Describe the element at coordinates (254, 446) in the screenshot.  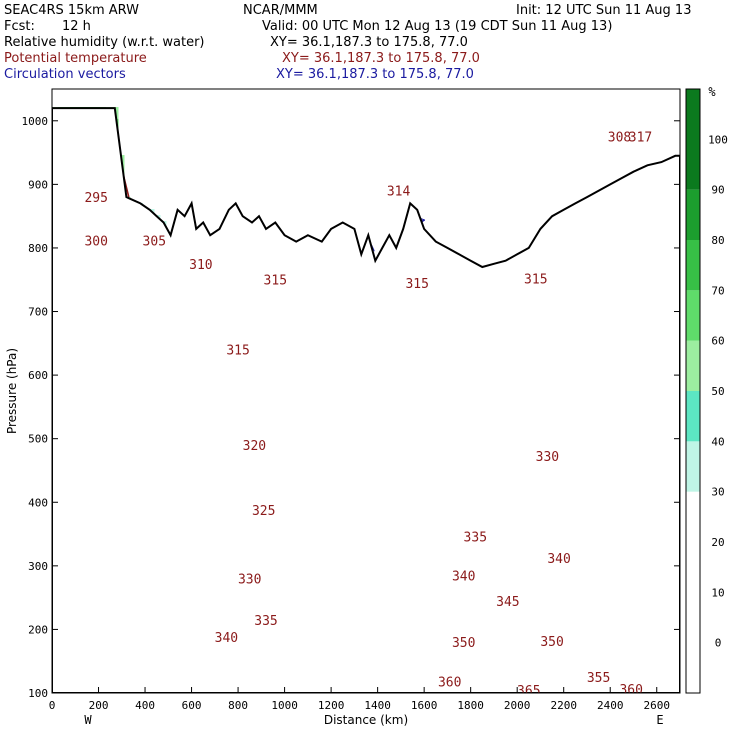
I see `theta-label: 320` at that location.